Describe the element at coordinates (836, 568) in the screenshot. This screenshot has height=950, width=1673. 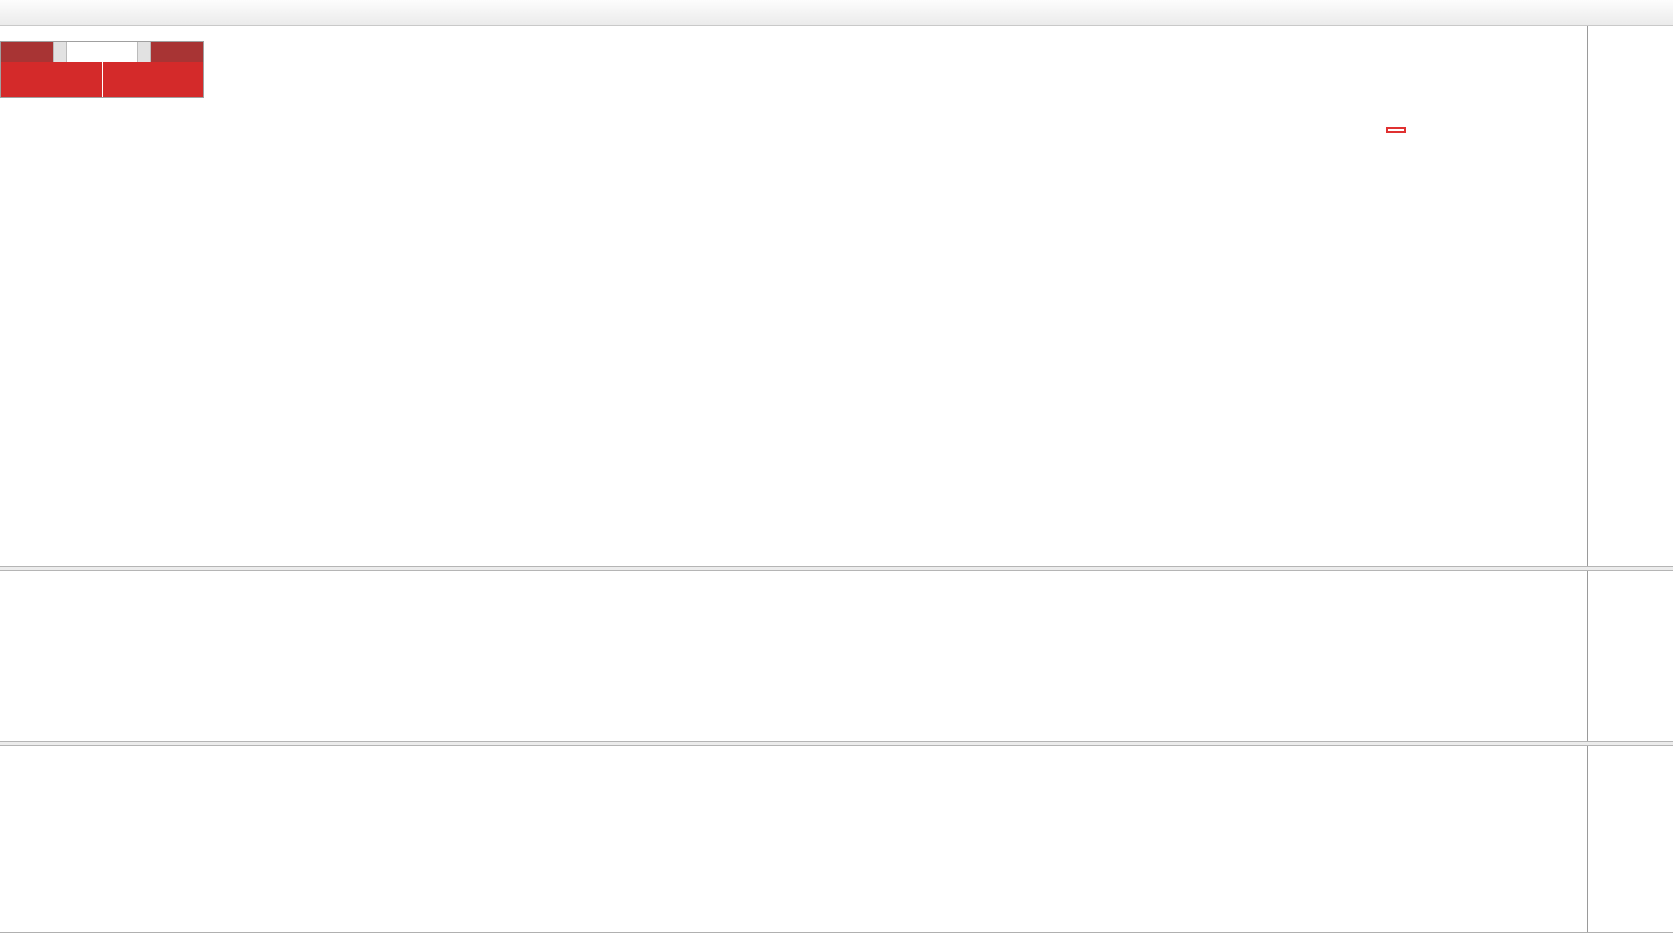
I see `splitter-macd` at that location.